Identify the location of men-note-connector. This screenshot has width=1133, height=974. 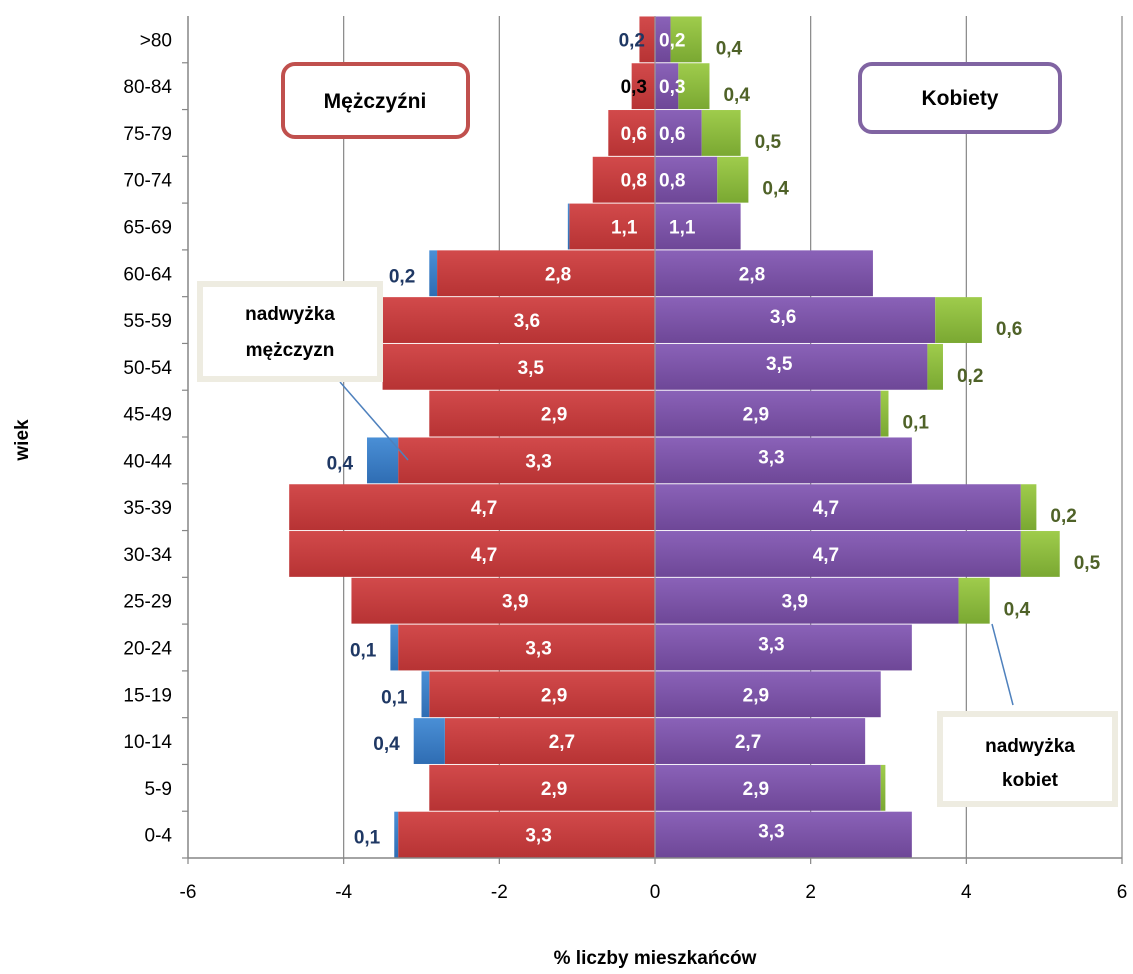
(374, 421).